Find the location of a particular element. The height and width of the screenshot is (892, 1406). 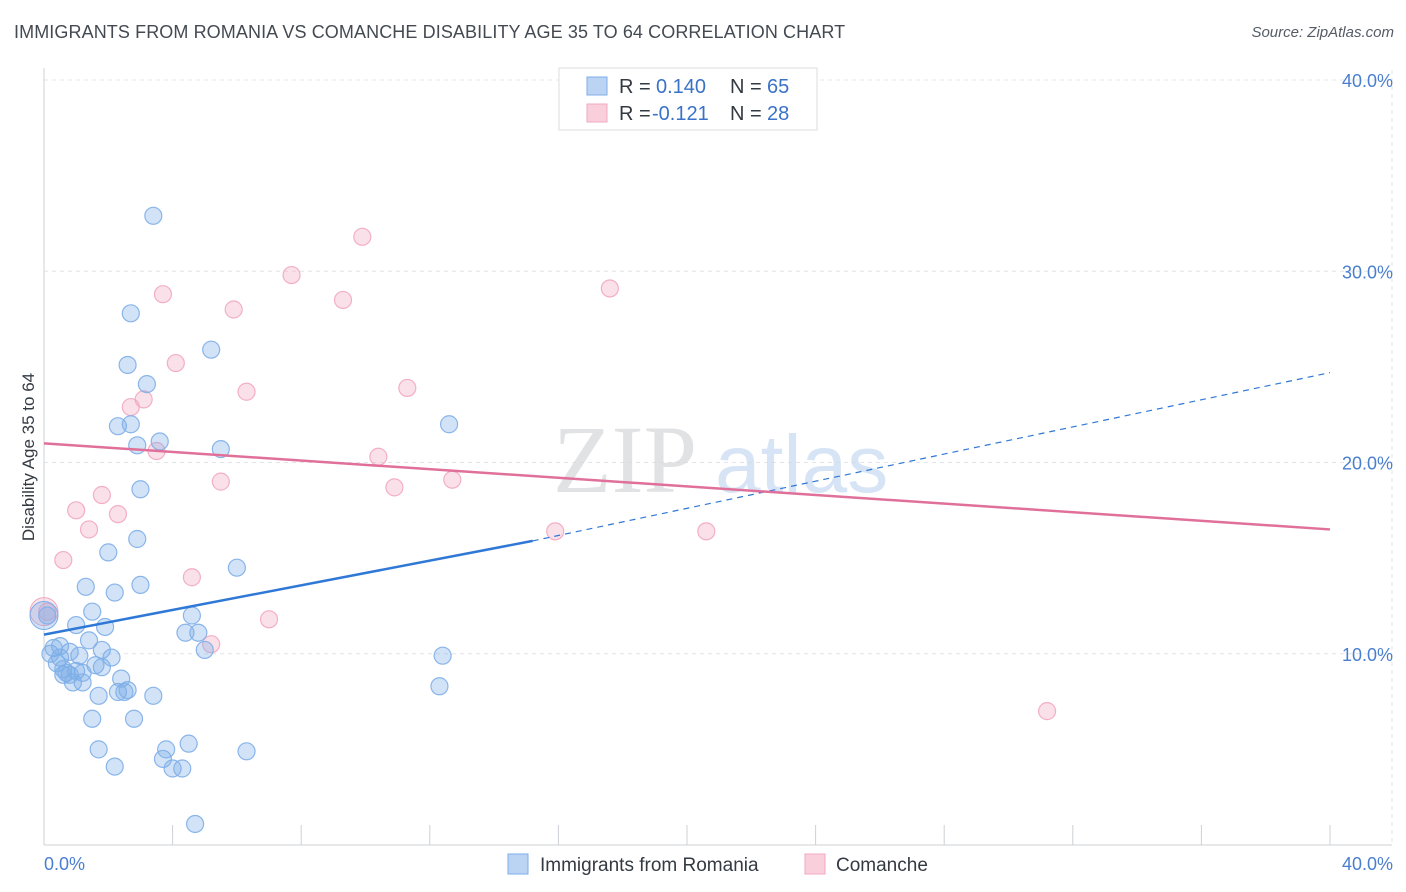

comanche-trend-line is located at coordinates (687, 486).